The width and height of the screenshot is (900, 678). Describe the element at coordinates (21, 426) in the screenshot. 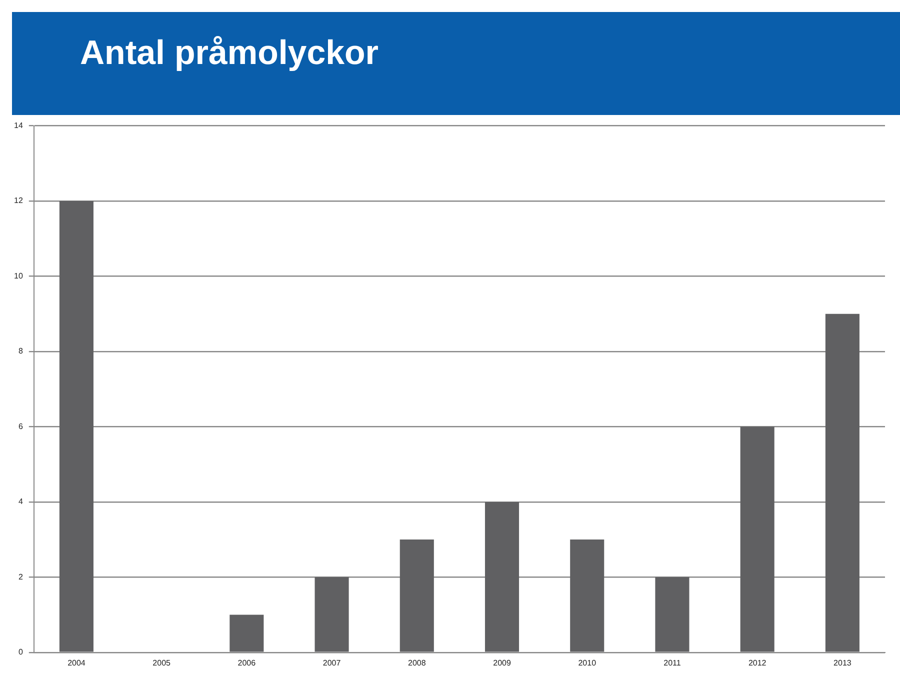

I see `y-tick-label: 6` at that location.